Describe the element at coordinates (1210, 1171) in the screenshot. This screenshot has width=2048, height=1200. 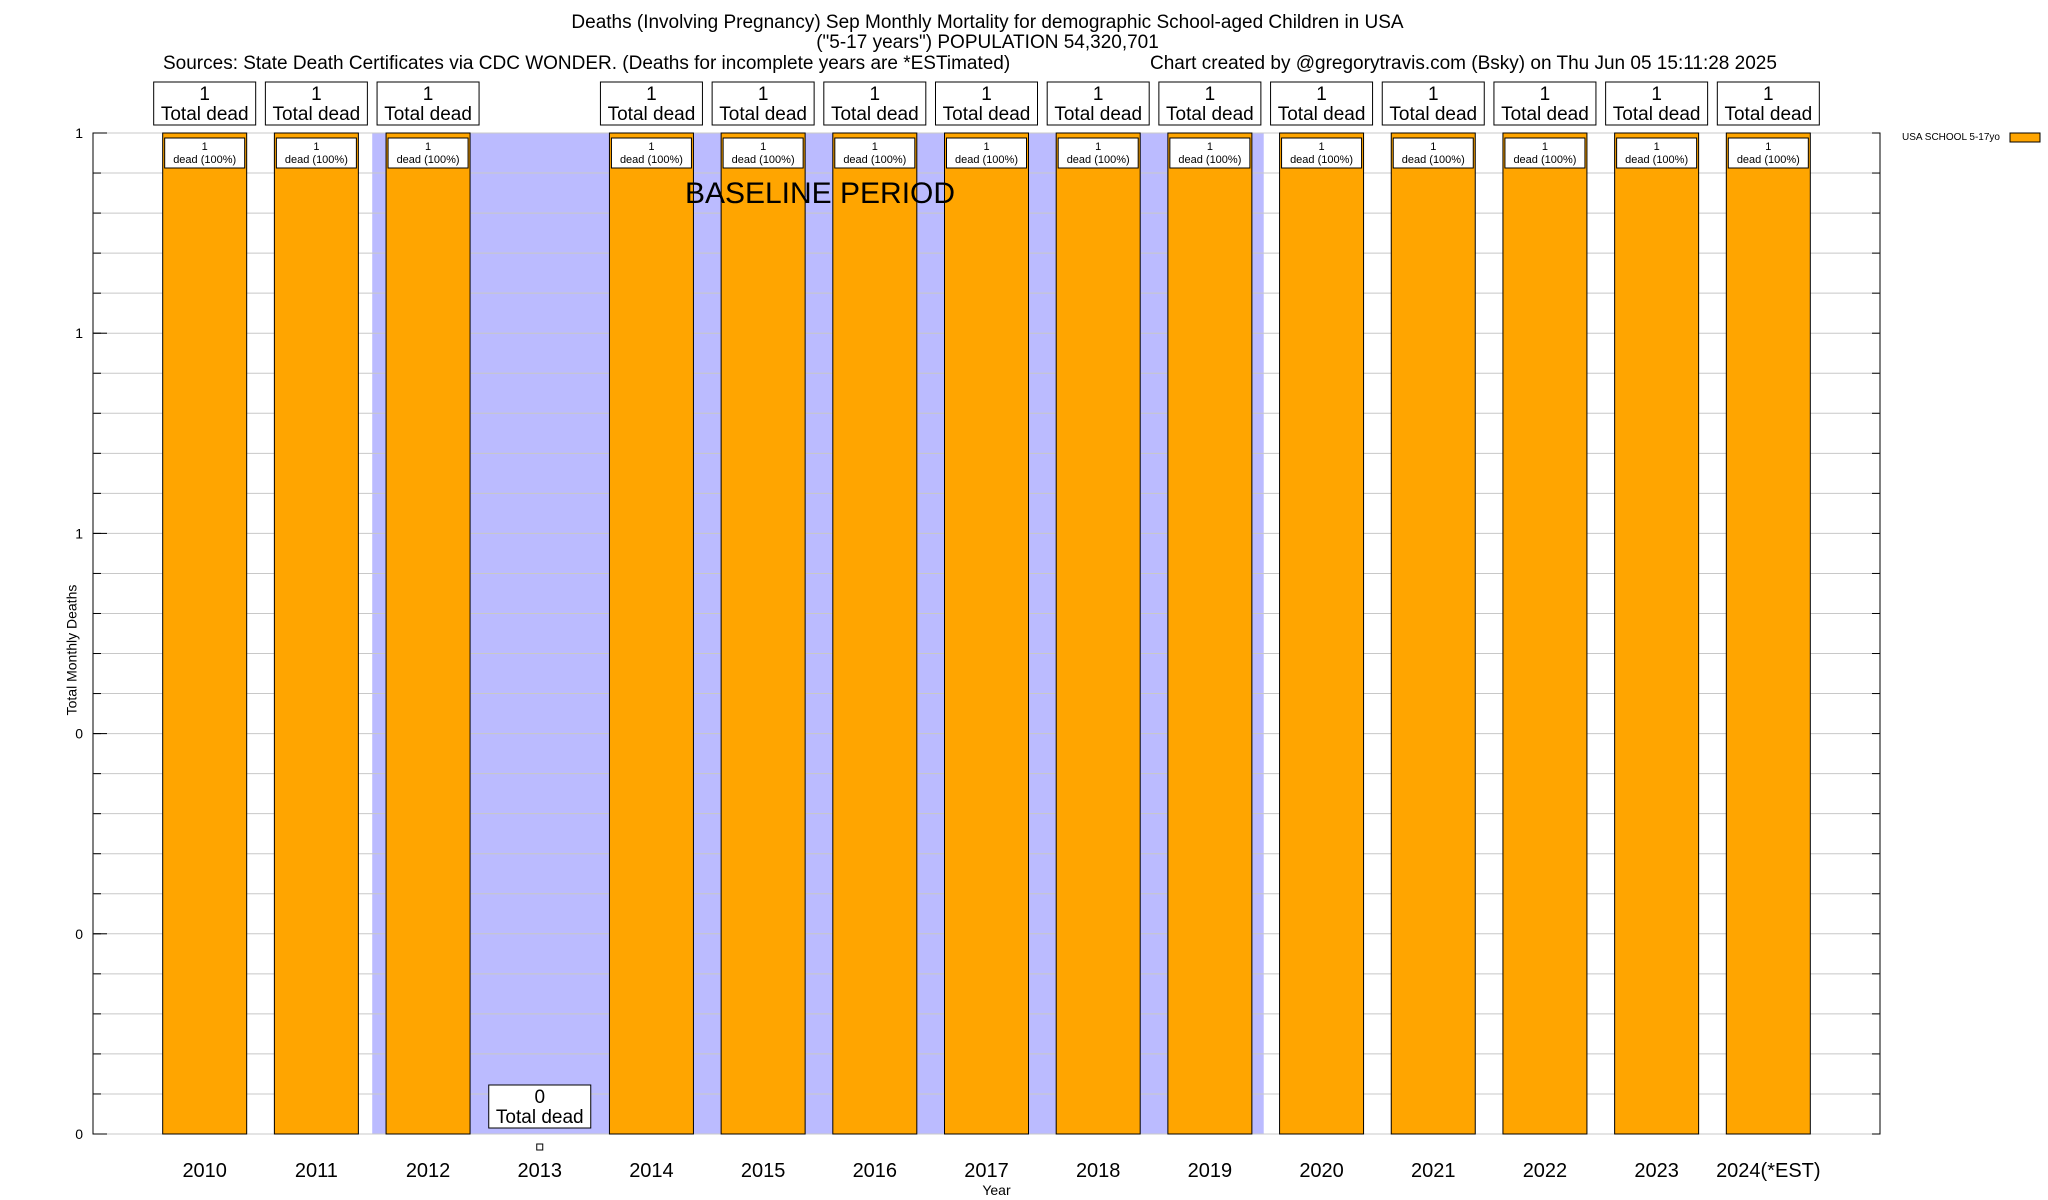
I see `x-tick-label: 2019` at that location.